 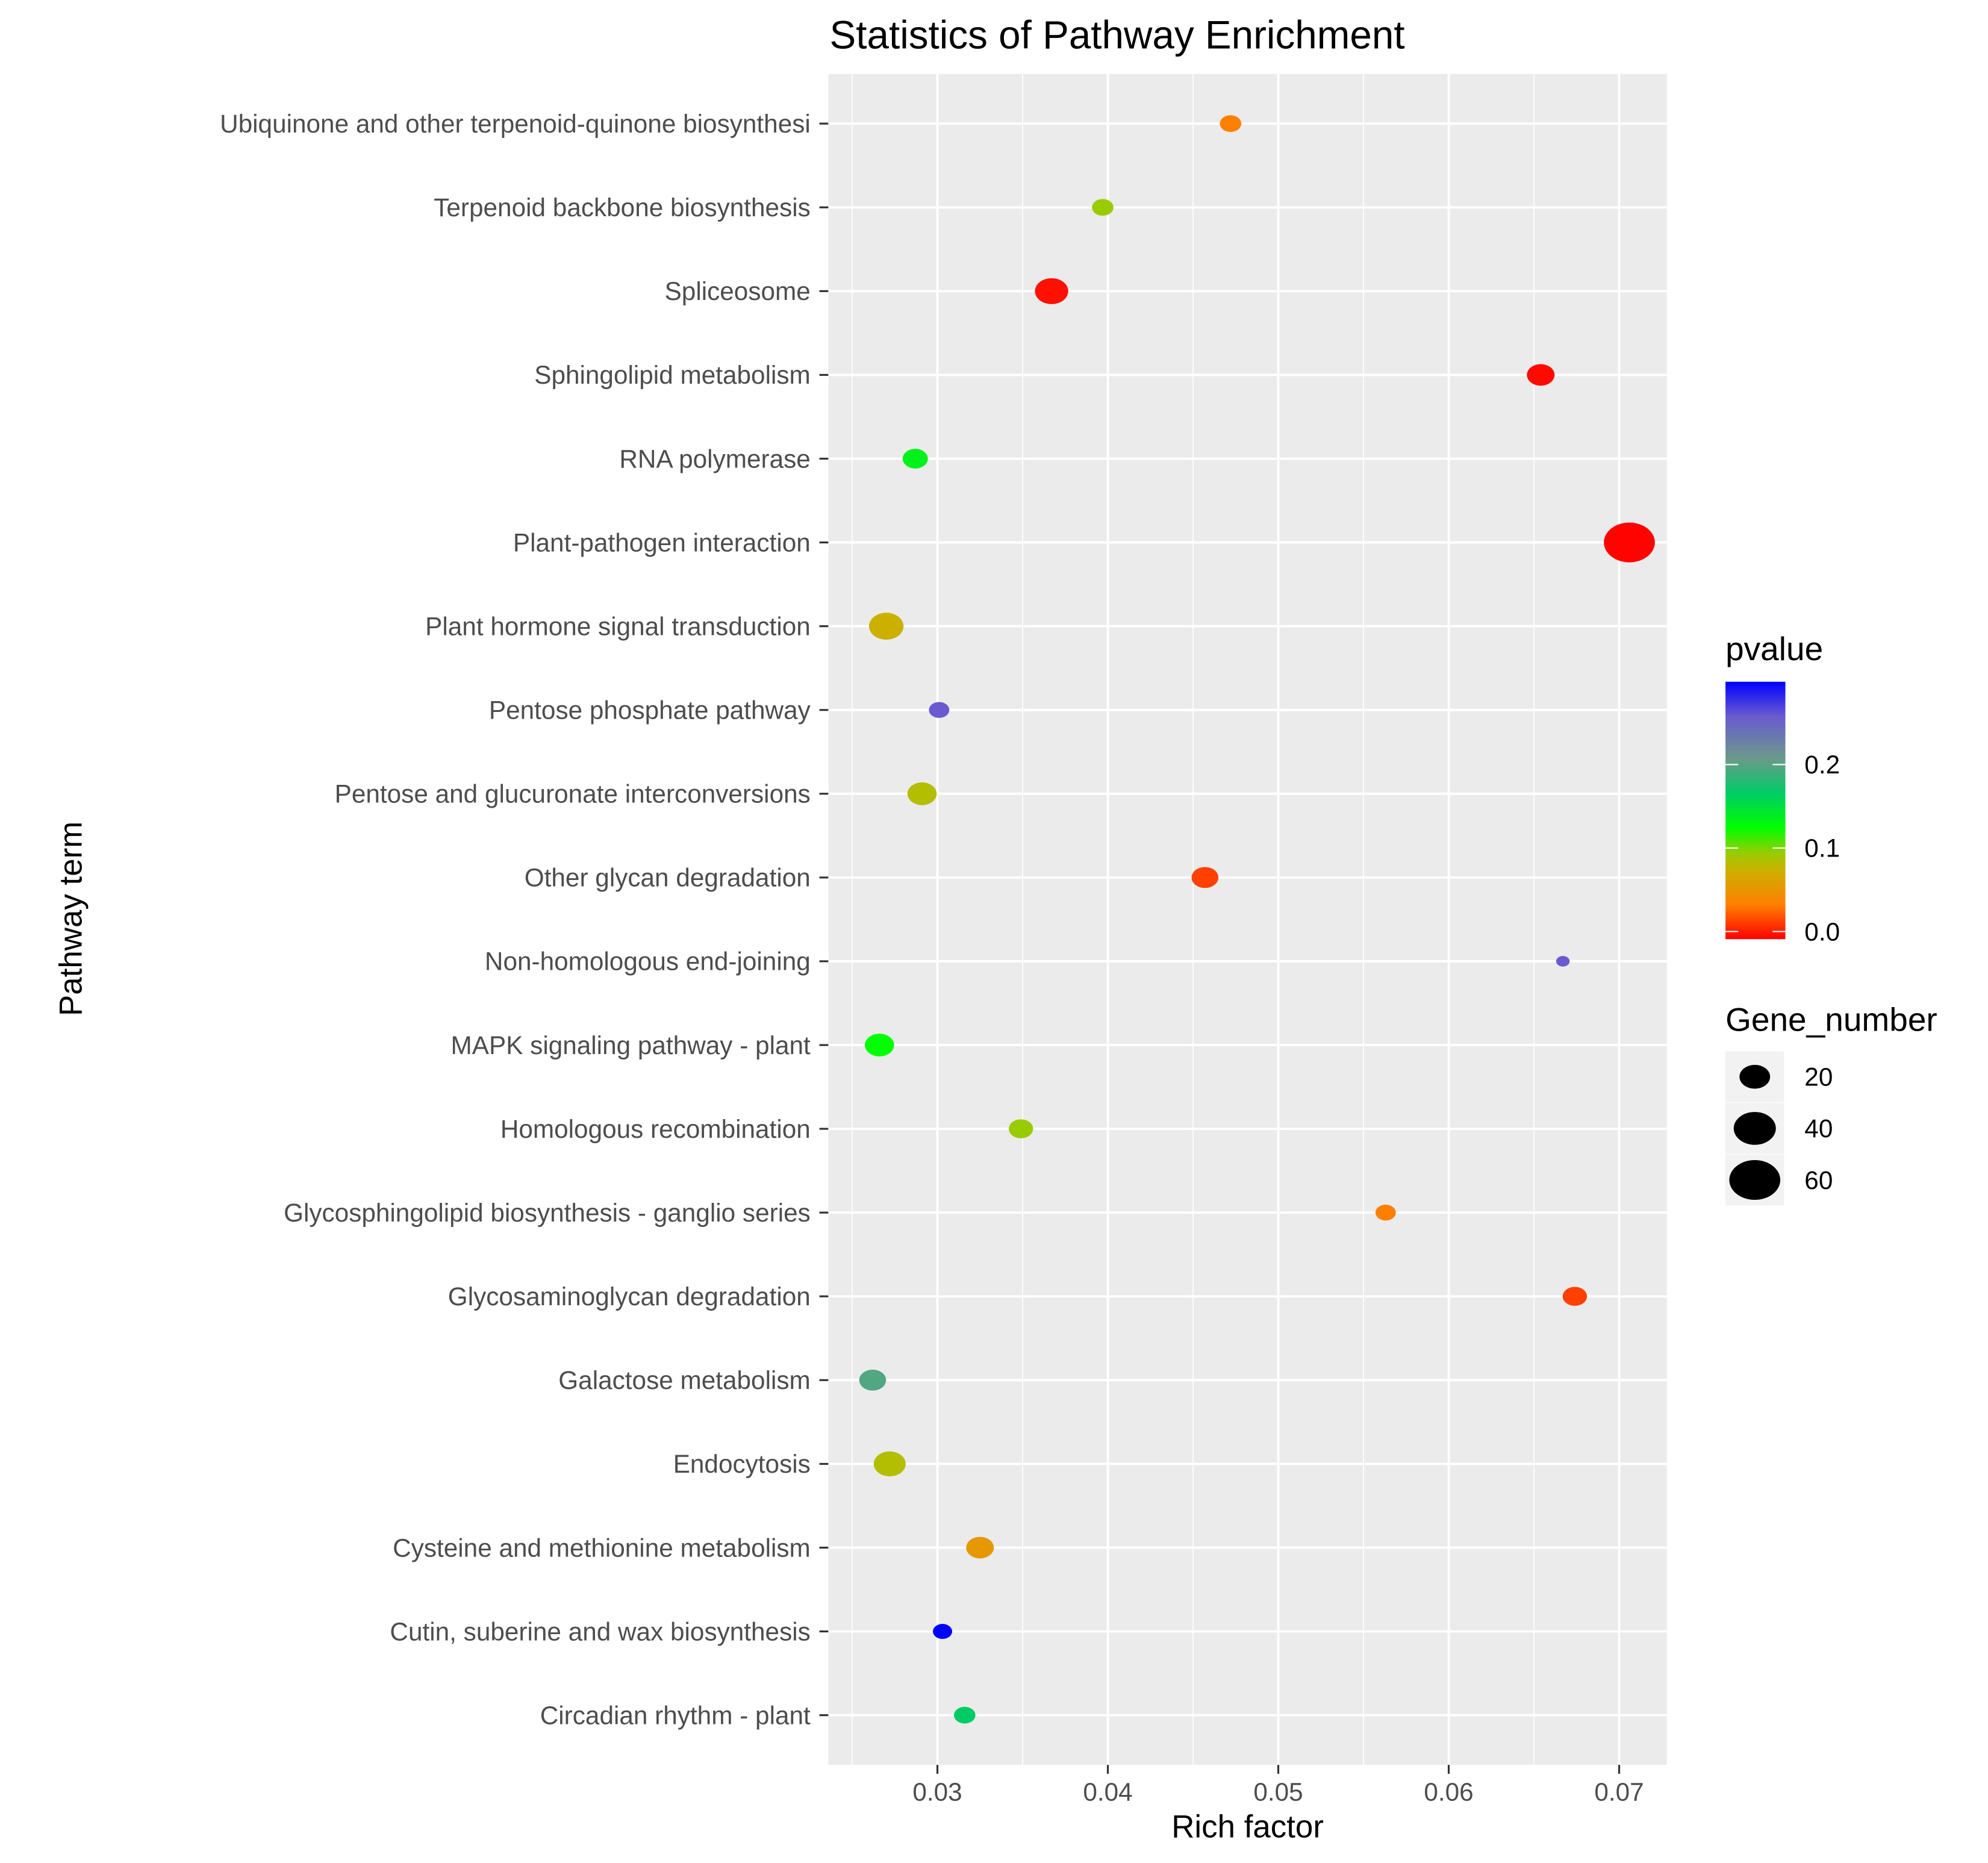 What do you see at coordinates (675, 1715) in the screenshot?
I see `y-tick-label: Circadian rhythm - plant` at bounding box center [675, 1715].